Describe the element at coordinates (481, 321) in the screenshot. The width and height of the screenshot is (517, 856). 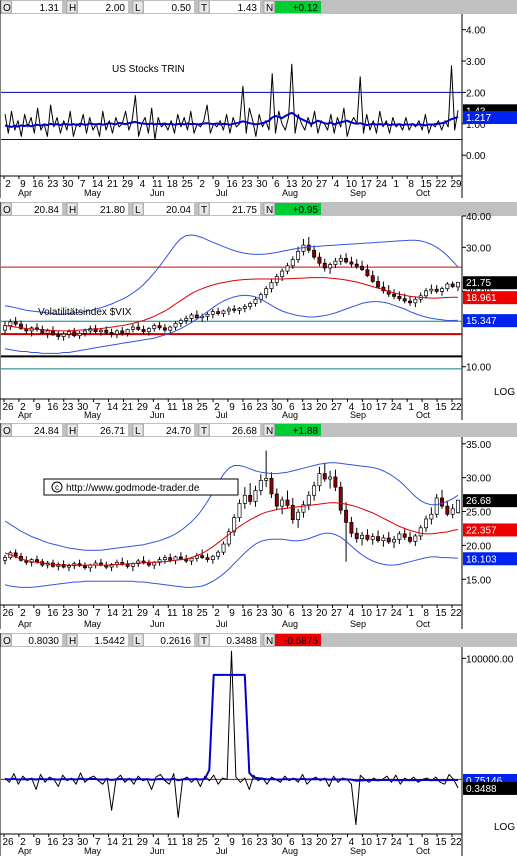
I see `last-value-label: 15.347` at that location.